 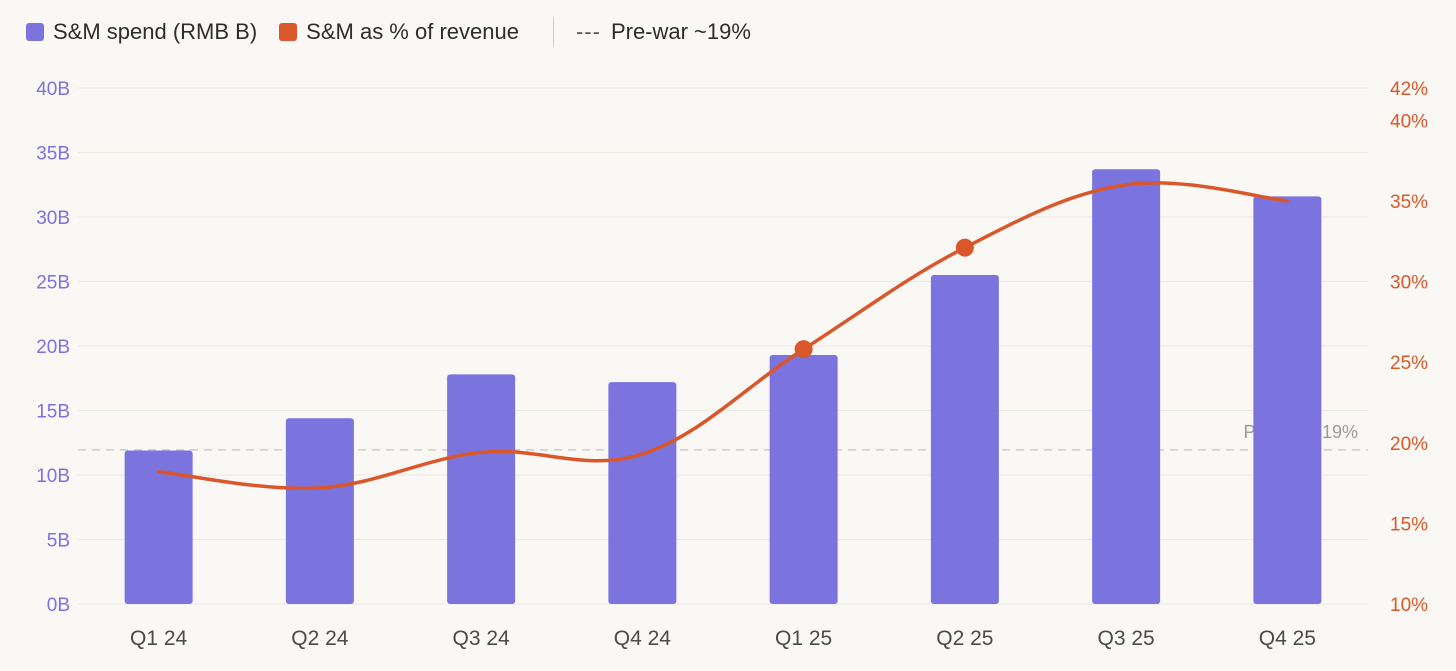 What do you see at coordinates (1126, 638) in the screenshot?
I see `x-tick-label: Q3 25` at bounding box center [1126, 638].